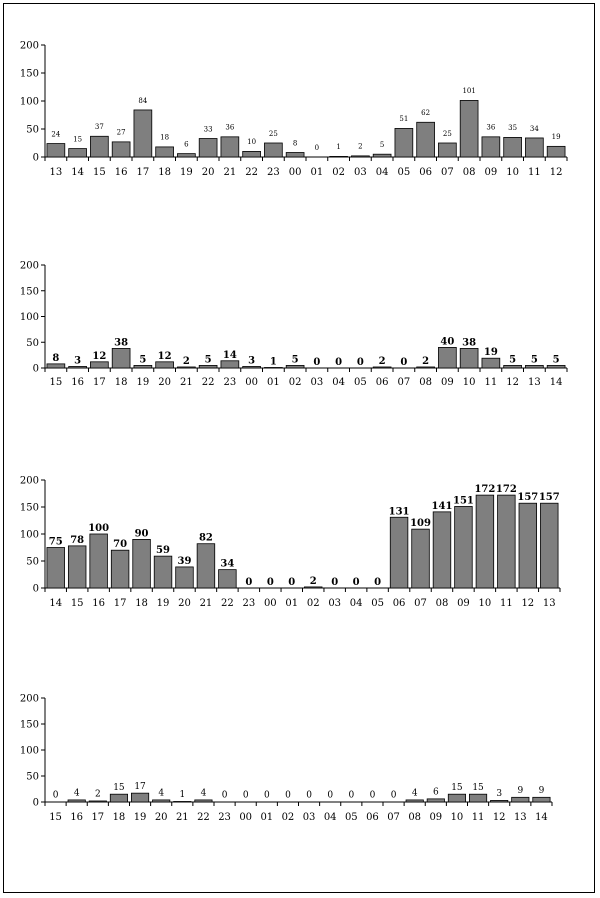  I want to click on data-label: 157, so click(549, 497).